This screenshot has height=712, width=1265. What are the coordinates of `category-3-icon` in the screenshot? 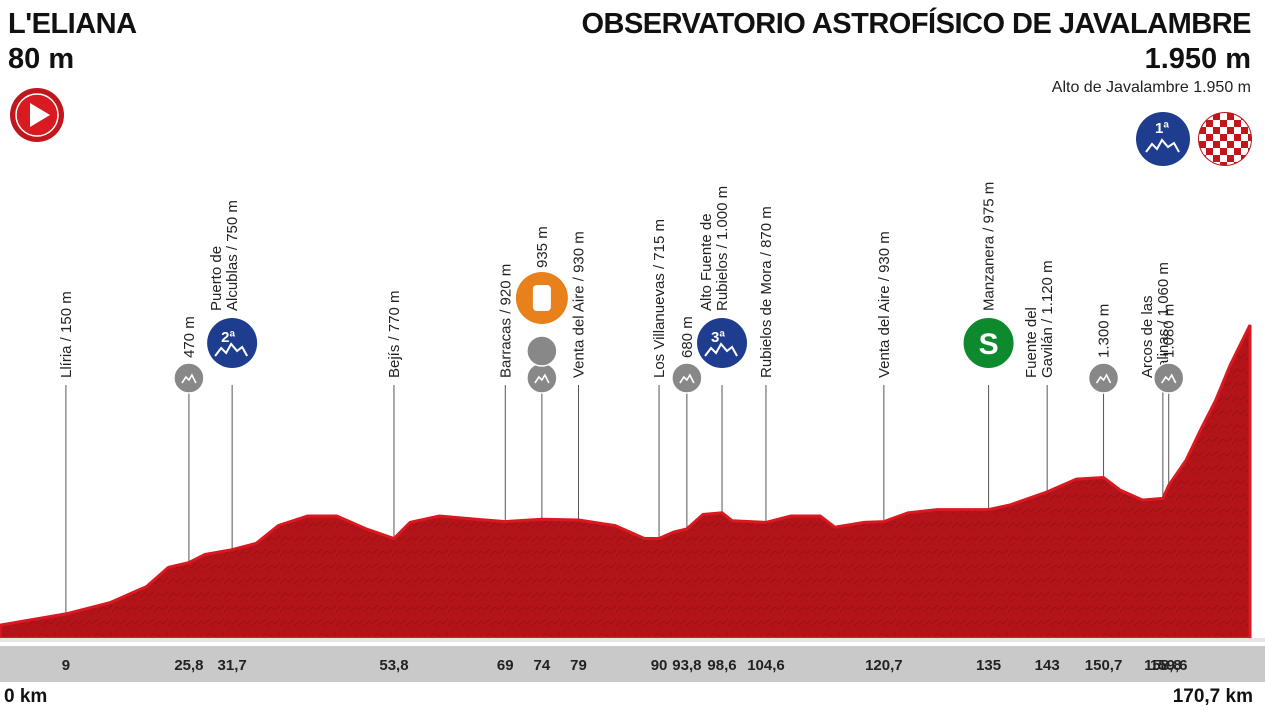 It's located at (722, 343).